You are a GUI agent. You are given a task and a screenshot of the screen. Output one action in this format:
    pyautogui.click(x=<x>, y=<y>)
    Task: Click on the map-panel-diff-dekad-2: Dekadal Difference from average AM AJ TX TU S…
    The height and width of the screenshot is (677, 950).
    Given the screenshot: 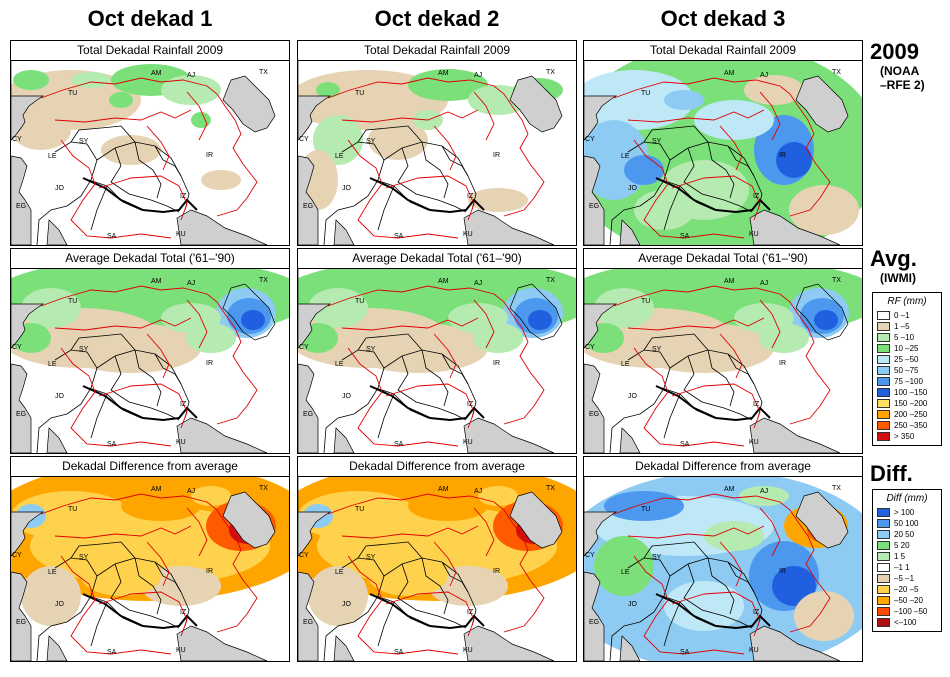 What is the action you would take?
    pyautogui.click(x=437, y=559)
    